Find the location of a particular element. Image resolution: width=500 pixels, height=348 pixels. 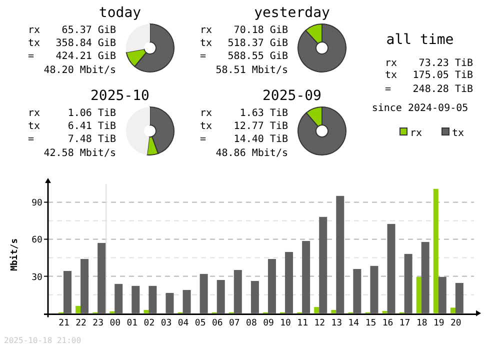

text: tx 518.37 GiB is located at coordinates (244, 43).